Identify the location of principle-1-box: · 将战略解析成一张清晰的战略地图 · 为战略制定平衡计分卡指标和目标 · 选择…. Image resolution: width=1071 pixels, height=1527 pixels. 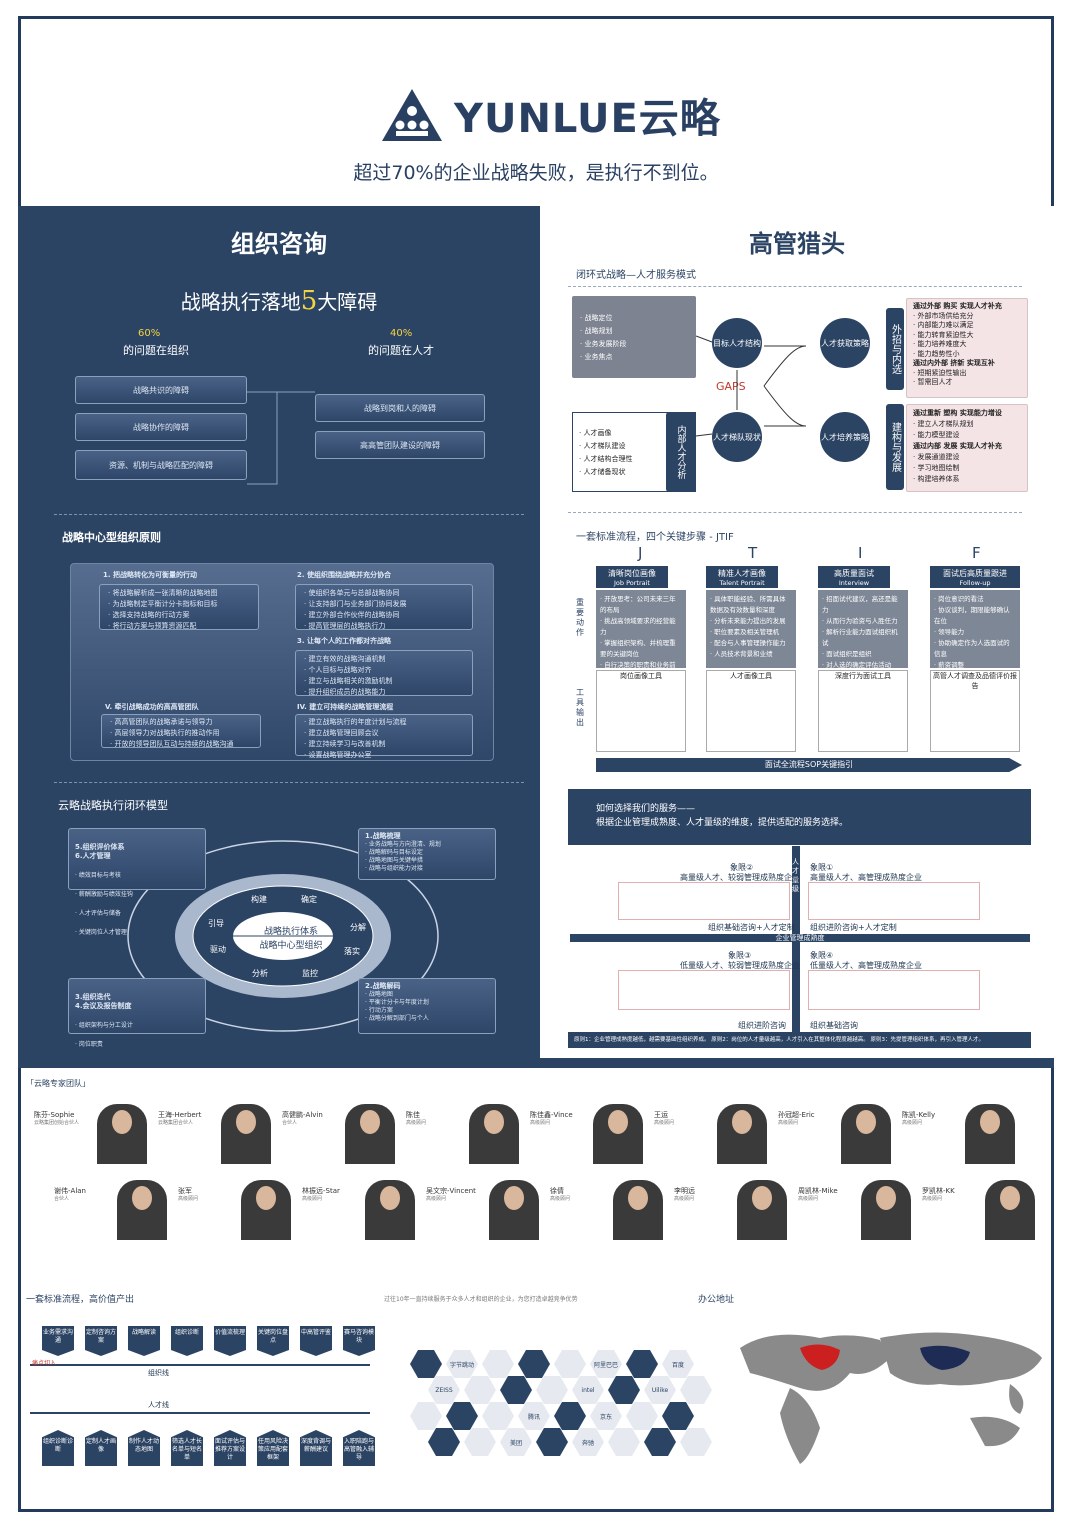
(179, 607).